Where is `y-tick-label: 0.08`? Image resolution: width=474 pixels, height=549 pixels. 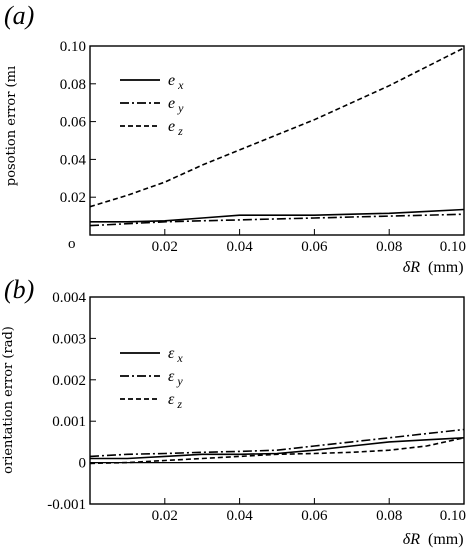
y-tick-label: 0.08 is located at coordinates (73, 85).